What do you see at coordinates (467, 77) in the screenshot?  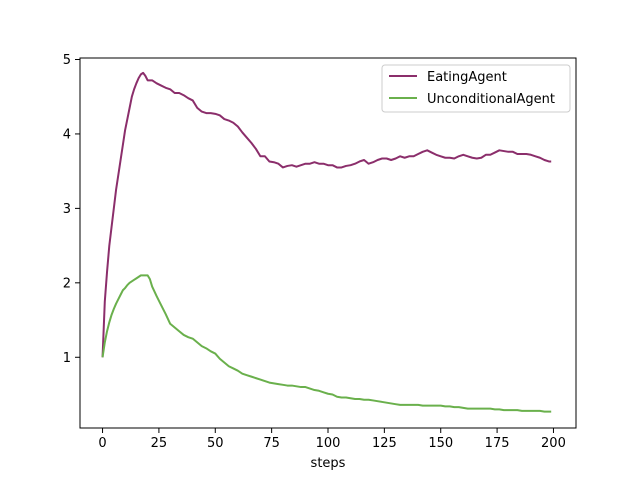 I see `legend-label-eating-agent: EatingAgent` at bounding box center [467, 77].